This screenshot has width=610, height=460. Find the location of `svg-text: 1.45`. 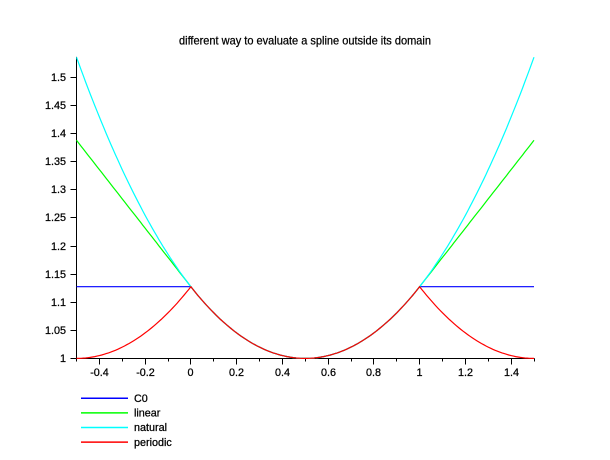

svg-text: 1.45 is located at coordinates (55, 106).